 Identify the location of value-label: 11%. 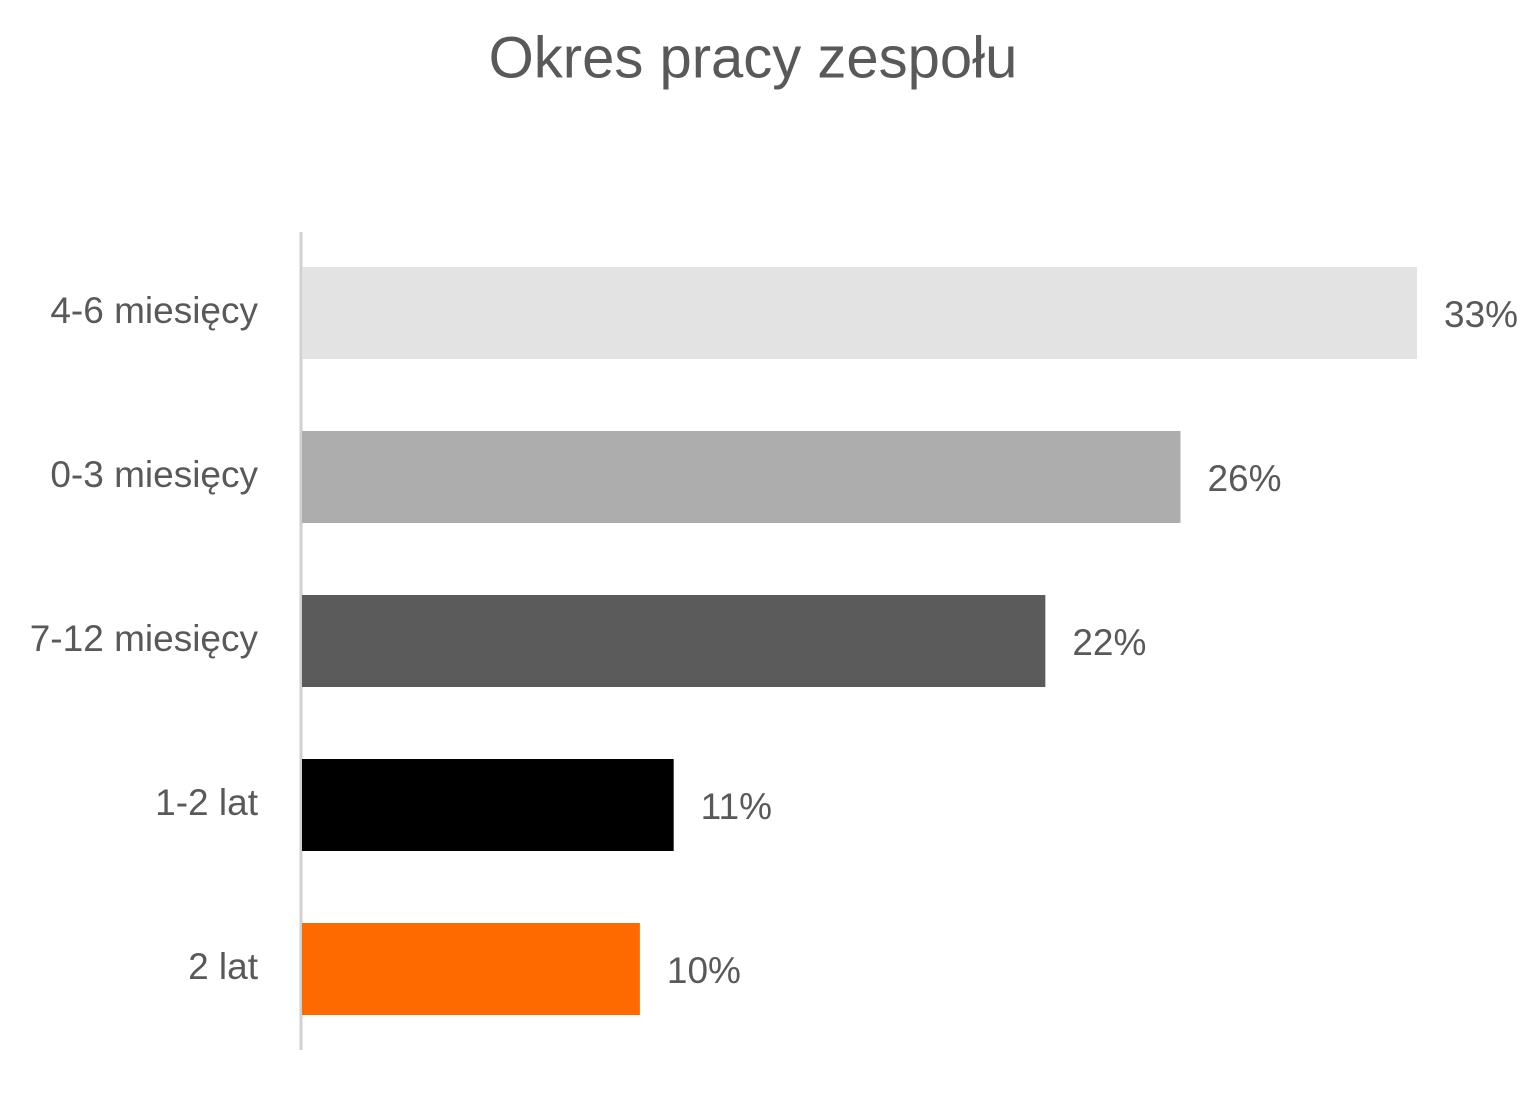
(736, 806).